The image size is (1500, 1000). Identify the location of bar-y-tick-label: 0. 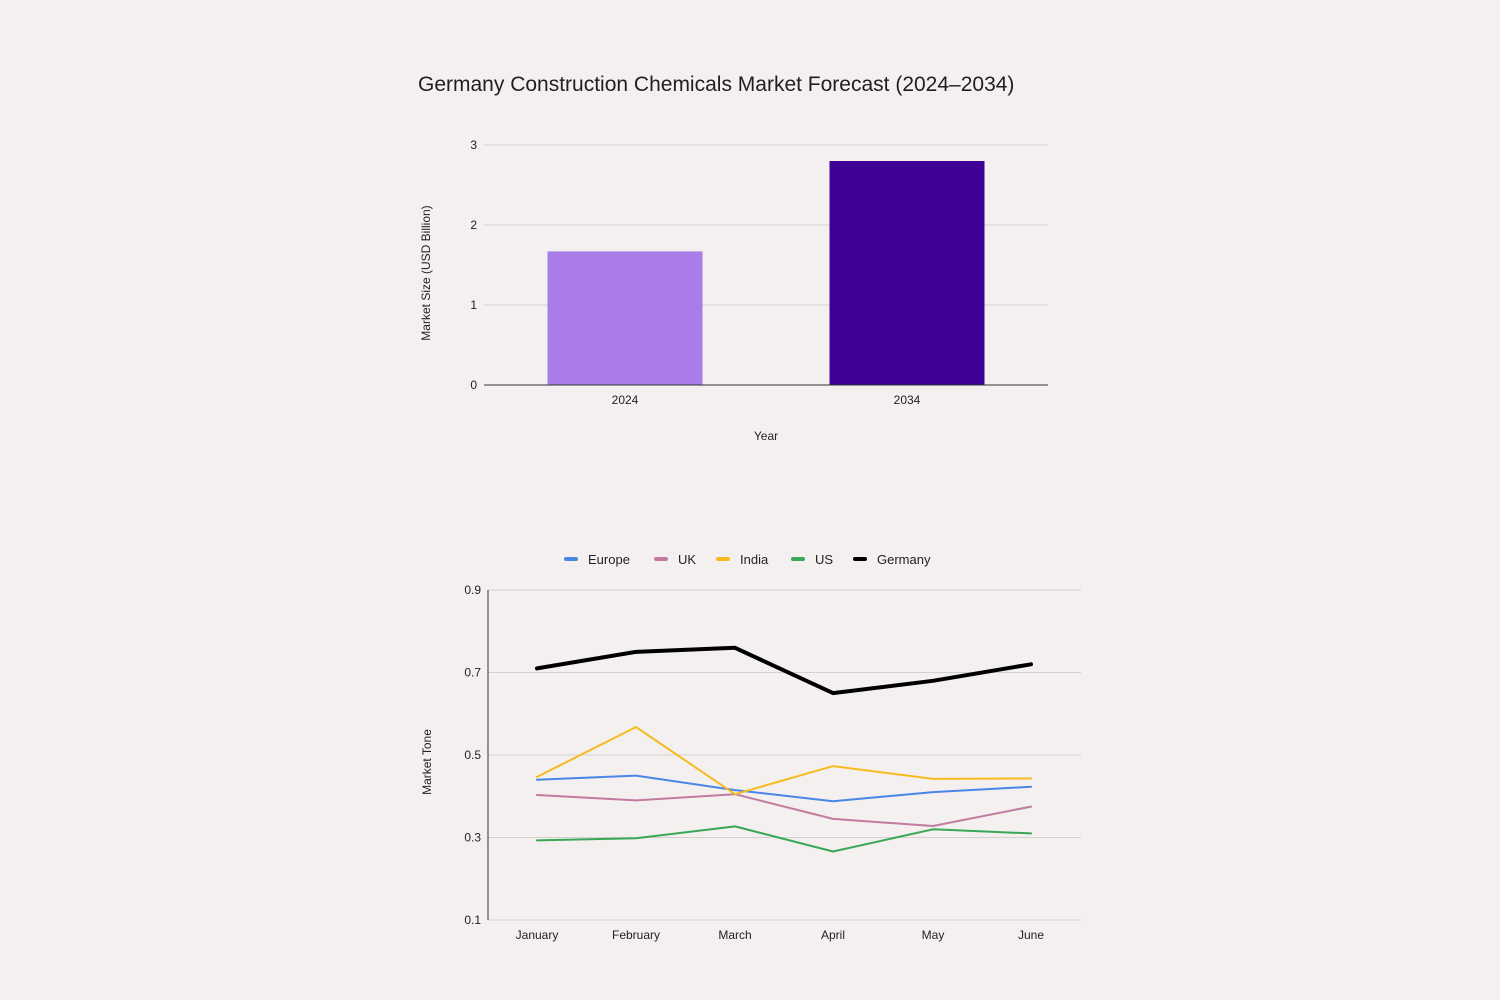
(473, 385).